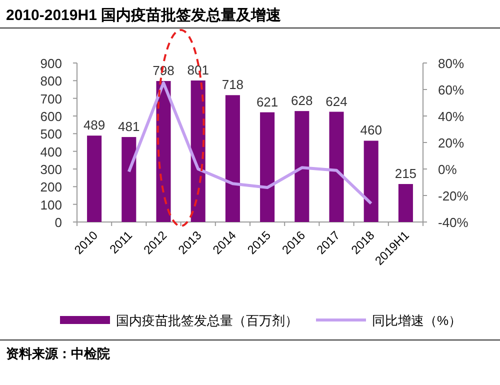 The height and width of the screenshot is (385, 500). I want to click on y-tick-label: 700, so click(51, 98).